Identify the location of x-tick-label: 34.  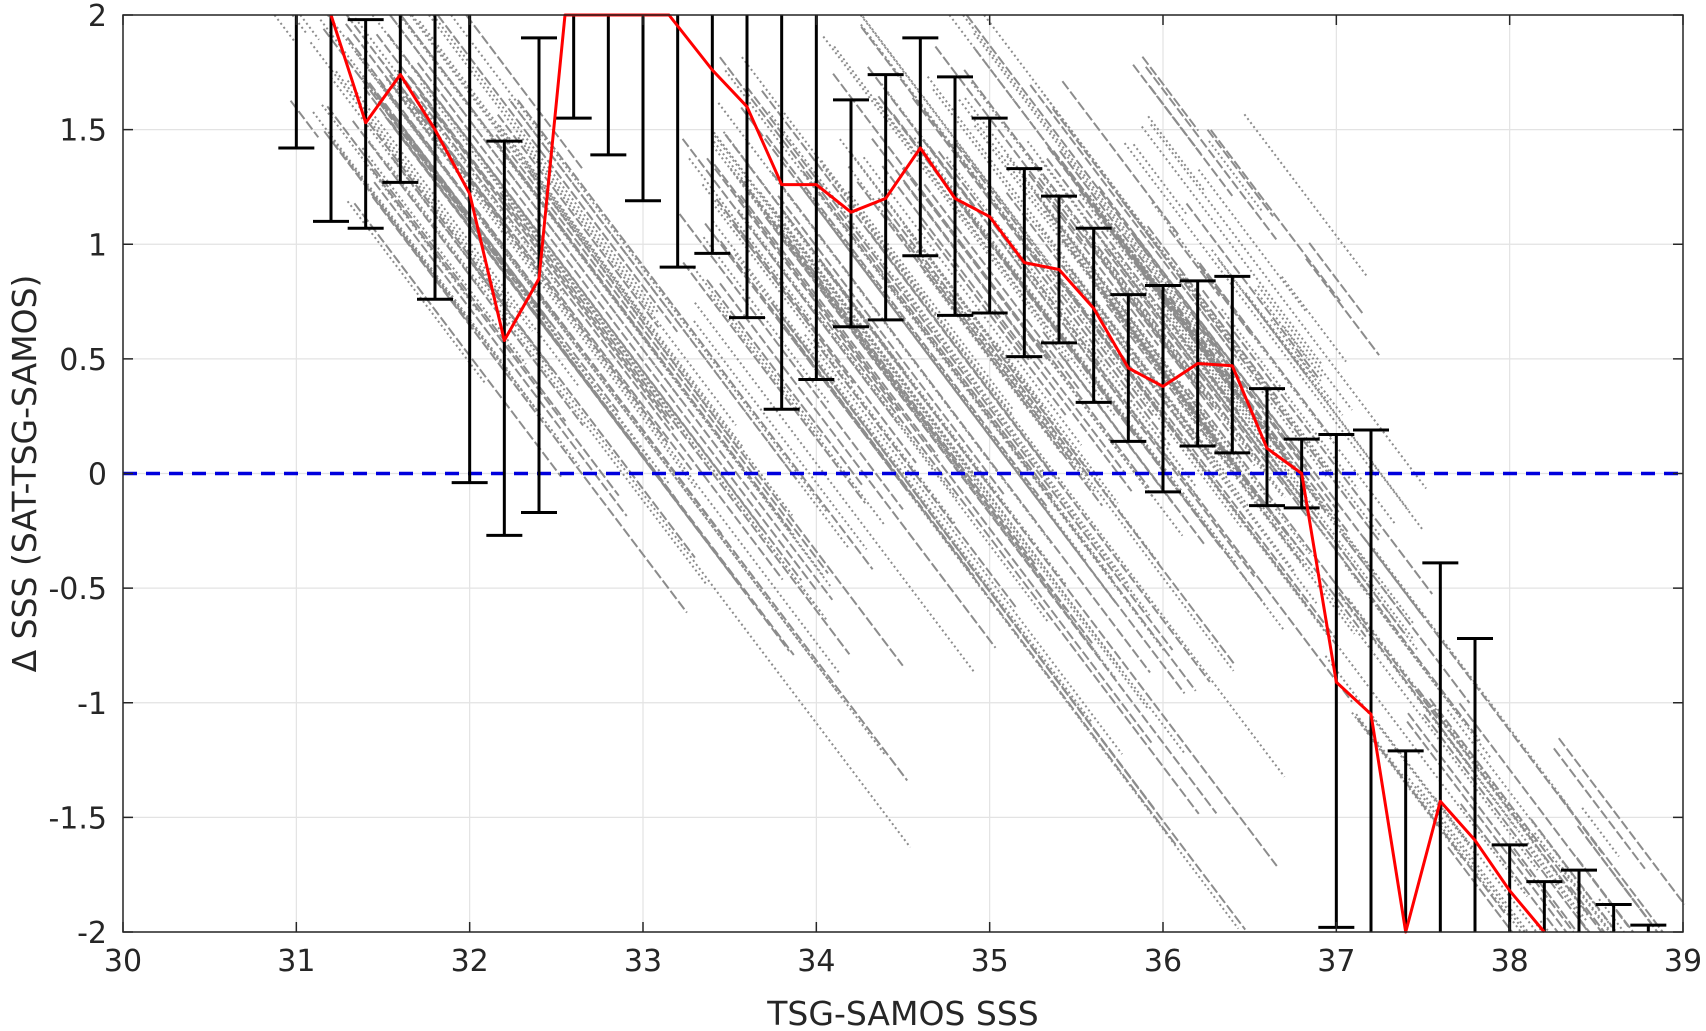
(816, 961).